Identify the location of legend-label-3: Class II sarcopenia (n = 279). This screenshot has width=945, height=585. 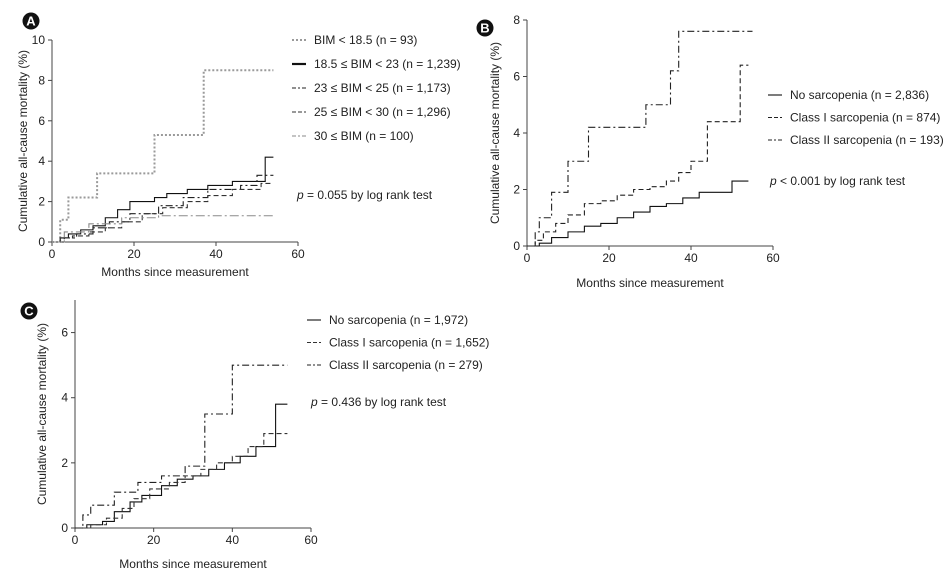
(406, 365).